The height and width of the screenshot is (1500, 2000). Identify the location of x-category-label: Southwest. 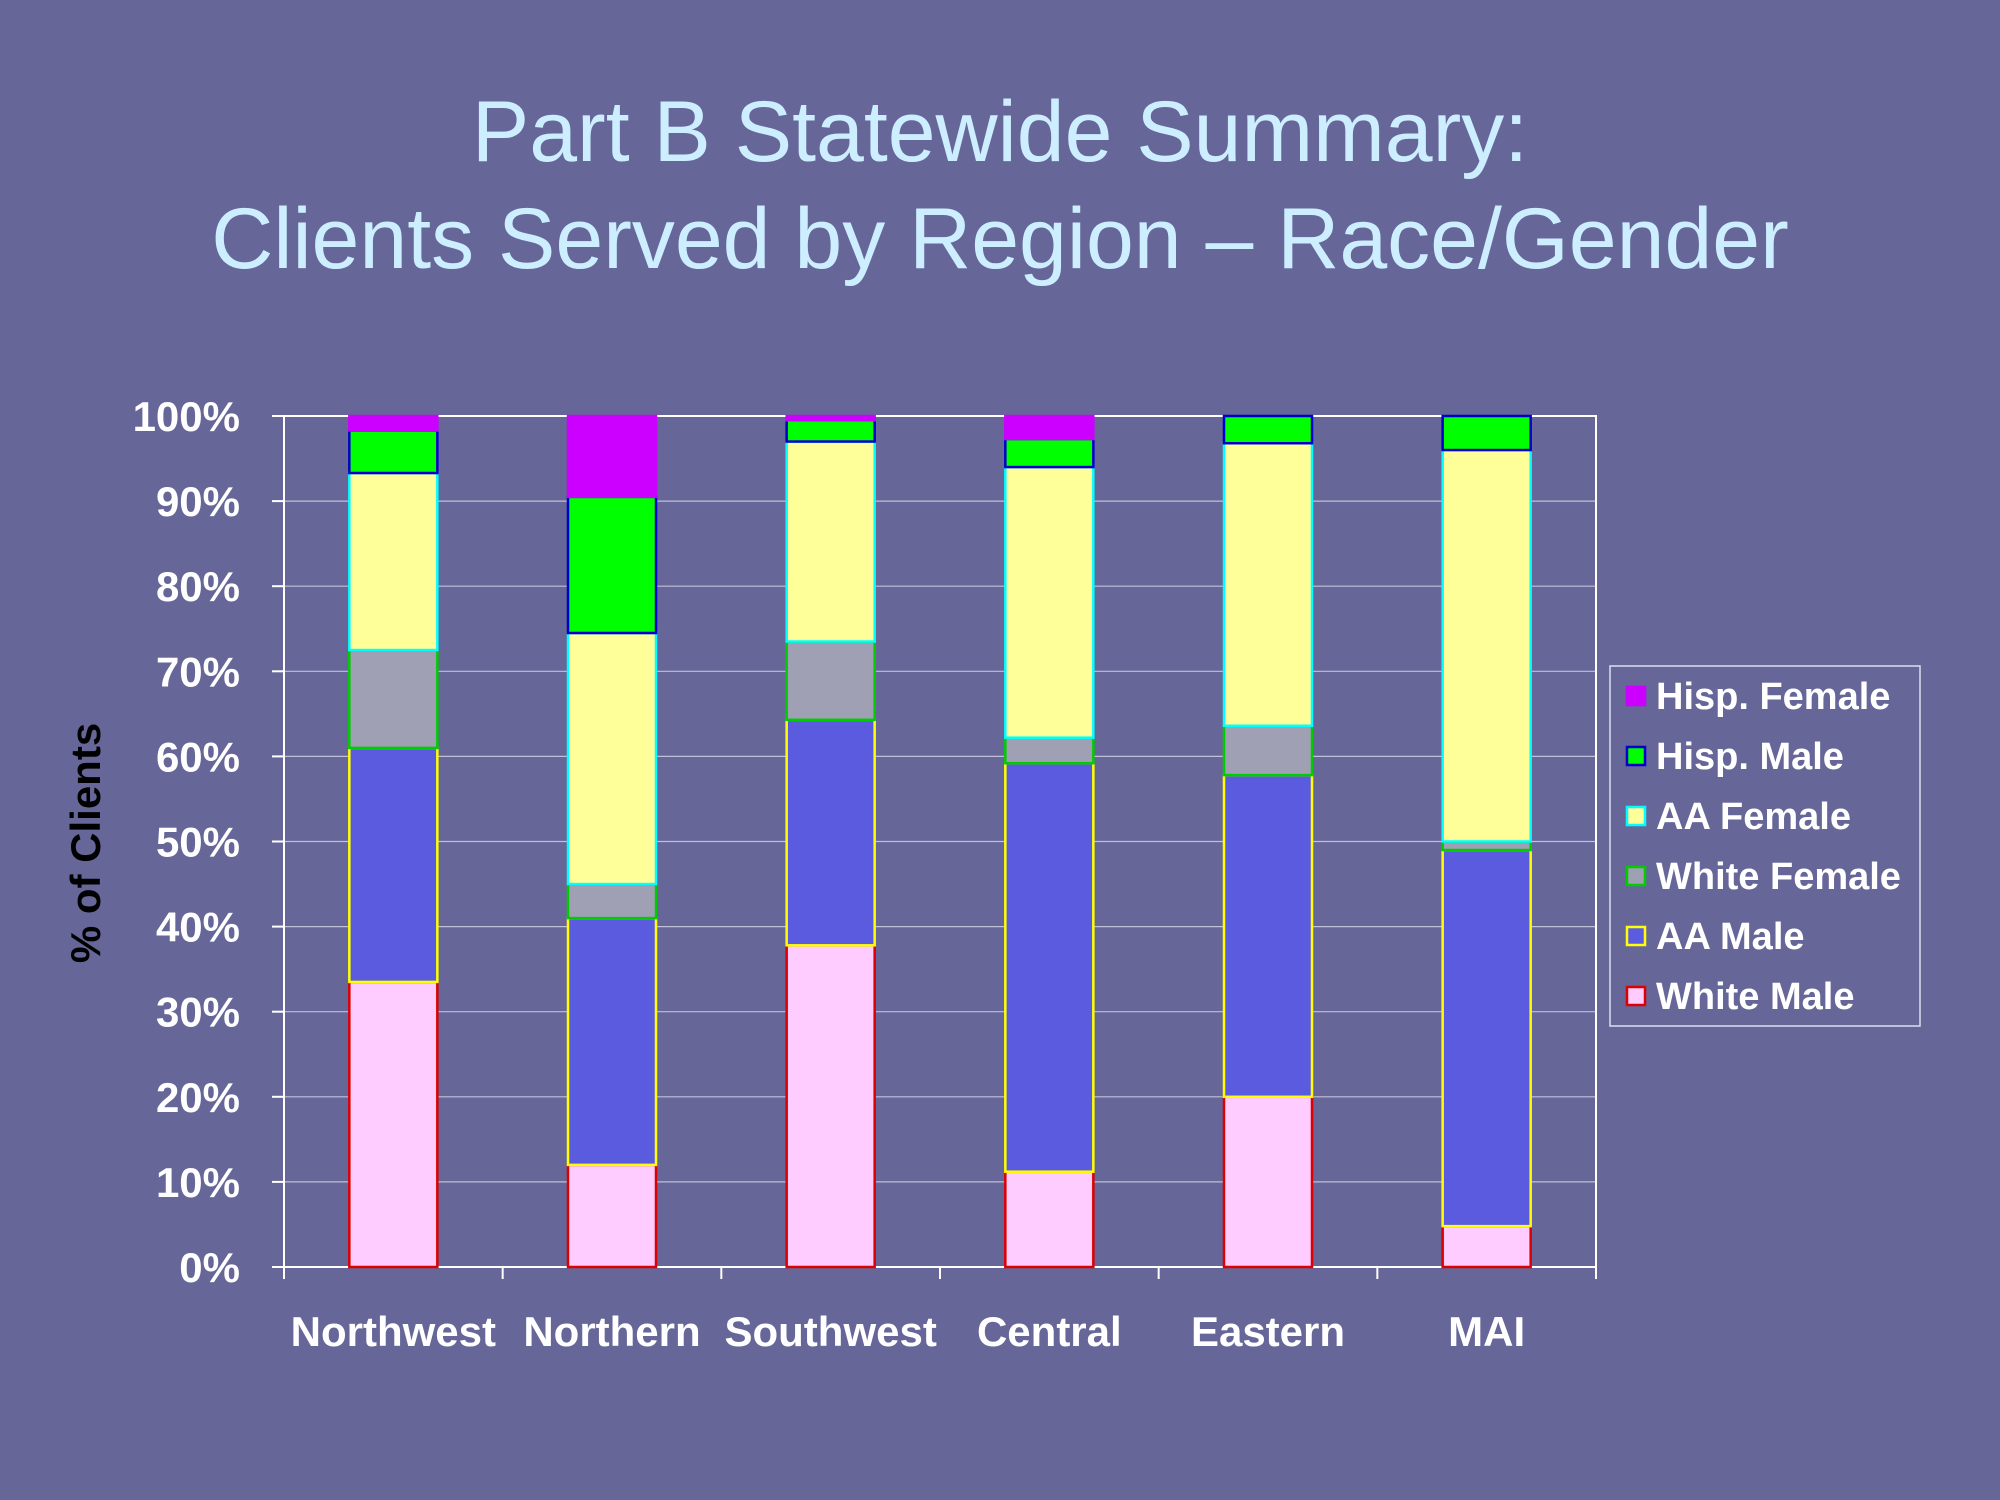
(830, 1331).